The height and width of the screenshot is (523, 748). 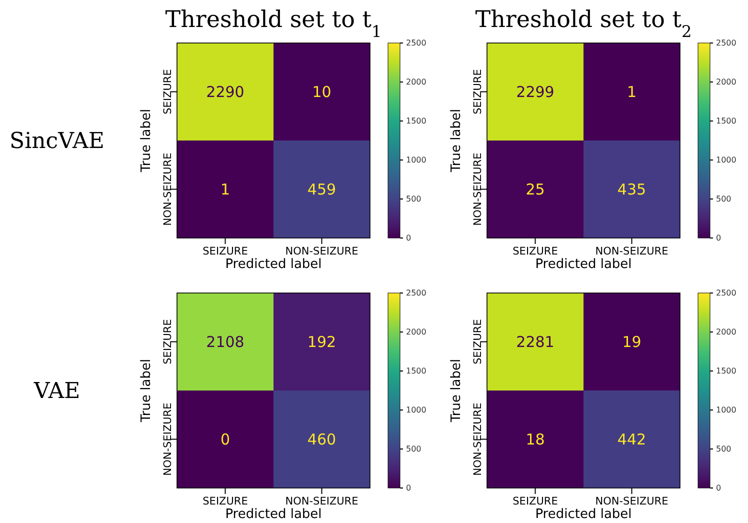 What do you see at coordinates (321, 342) in the screenshot?
I see `data-label: 192` at bounding box center [321, 342].